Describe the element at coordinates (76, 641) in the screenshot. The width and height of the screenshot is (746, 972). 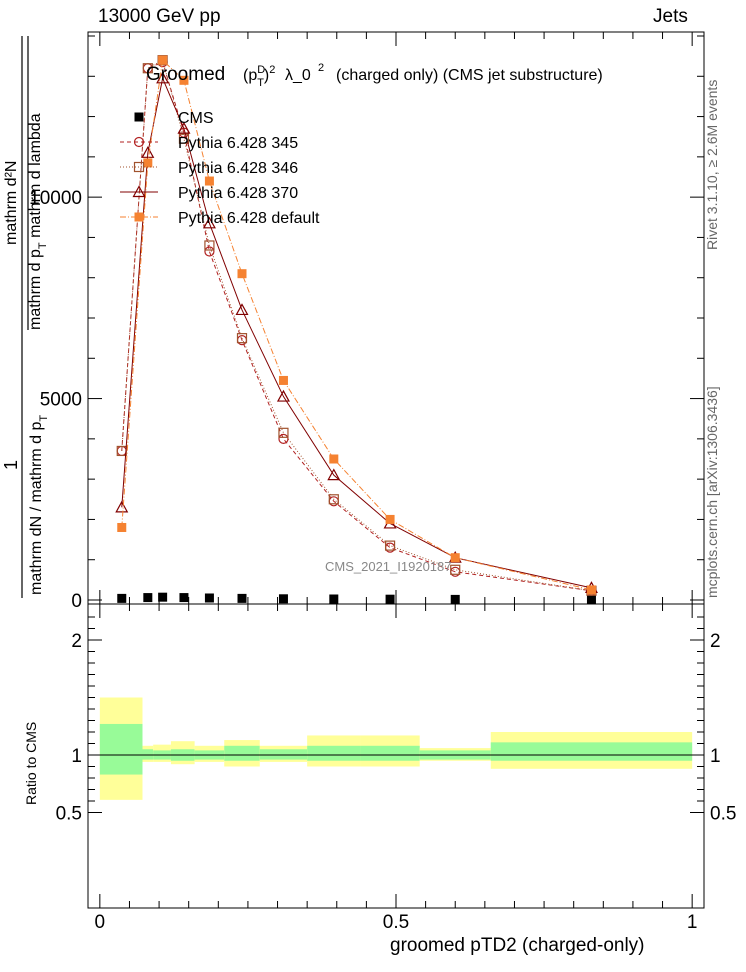
I see `ratio-y-tick-label-left: 2` at that location.